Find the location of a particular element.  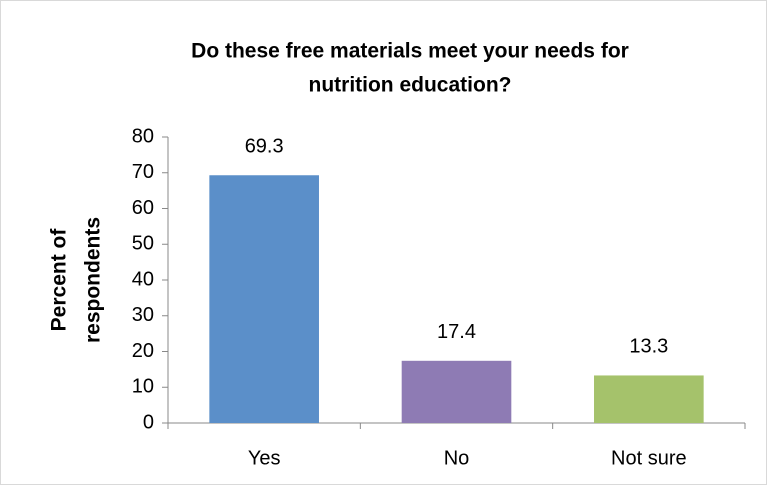

x-tick-label: Not sure is located at coordinates (649, 458).